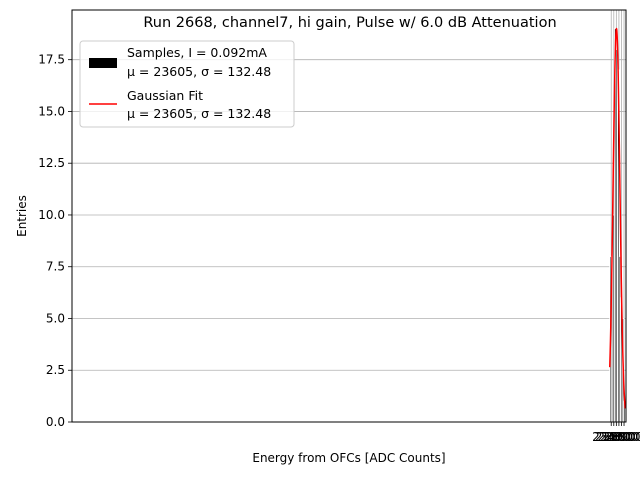  I want to click on x-tick-label: 23600, so click(616, 437).